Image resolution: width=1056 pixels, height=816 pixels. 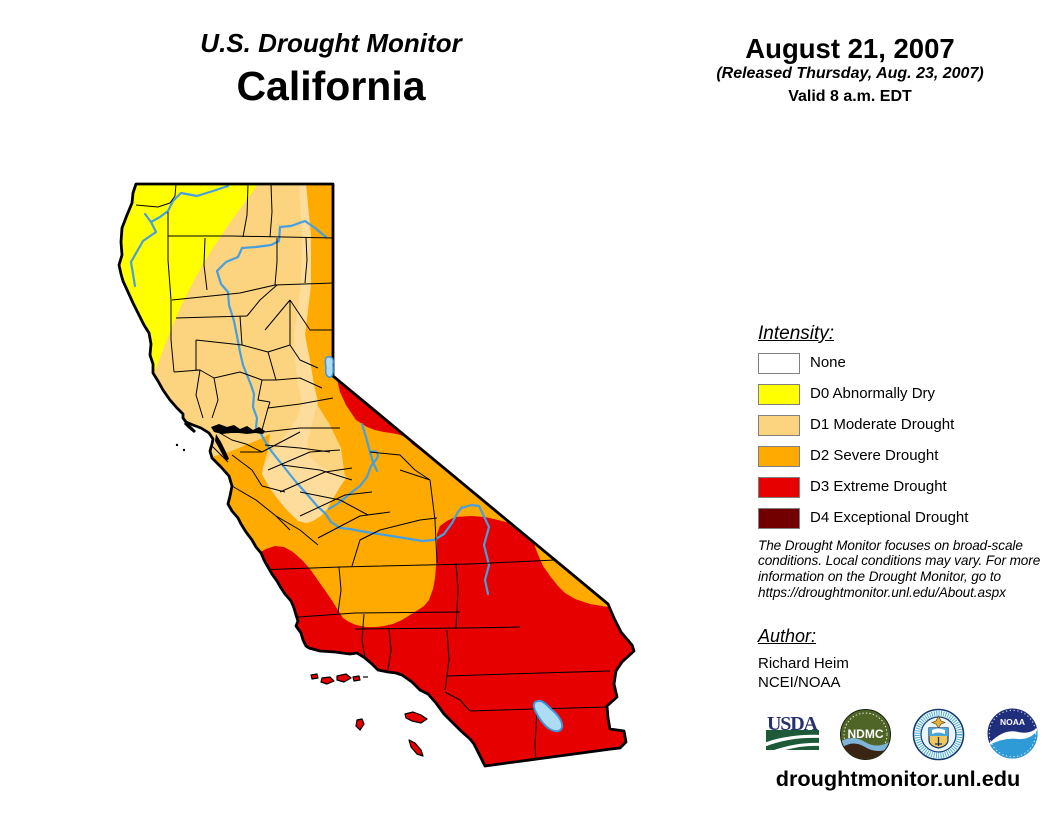 I want to click on svg-text: NOAA, so click(x=1012, y=722).